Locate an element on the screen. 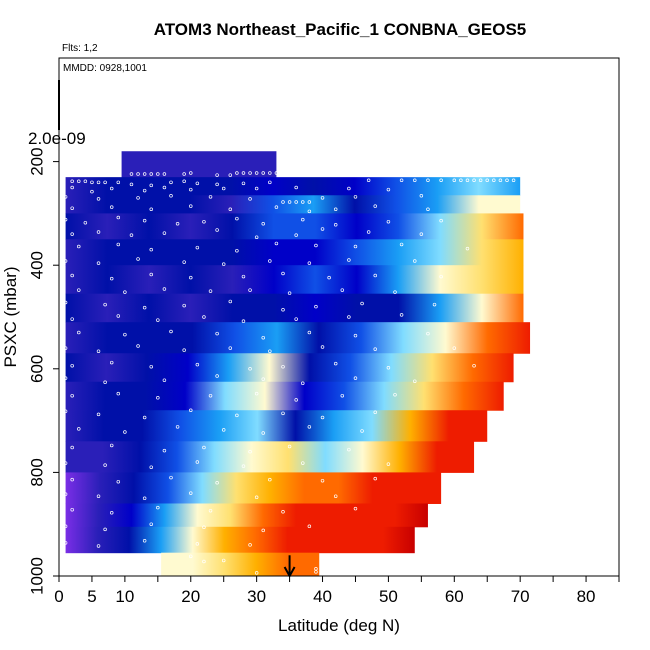 The height and width of the screenshot is (650, 650). x-tick-label: 50 is located at coordinates (388, 596).